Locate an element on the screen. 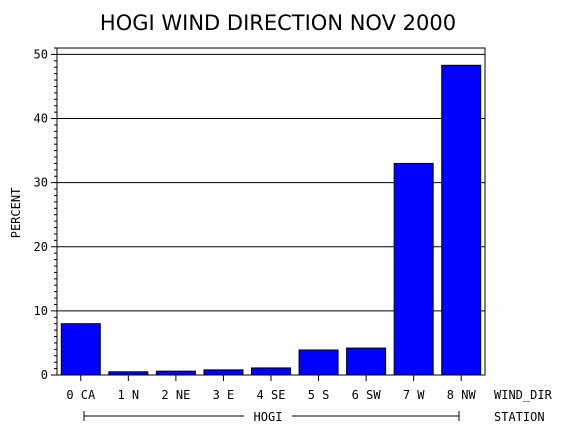  x-tick-label: 2 NE is located at coordinates (175, 395).